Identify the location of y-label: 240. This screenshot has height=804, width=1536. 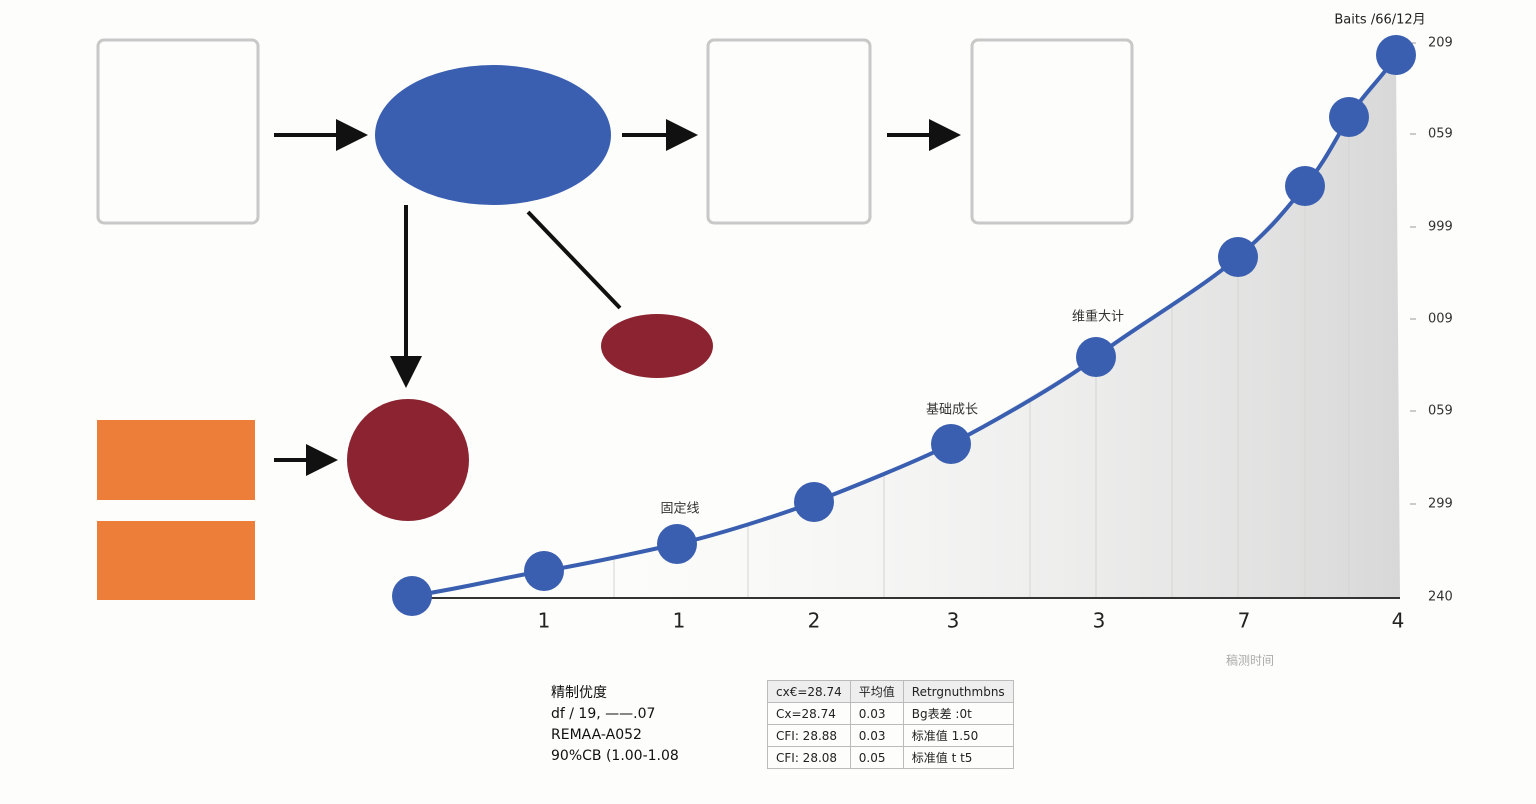
(1440, 597).